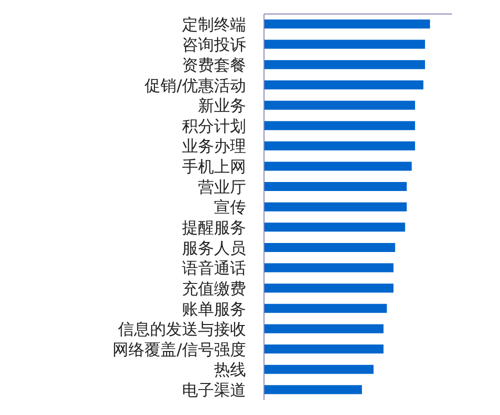 Image resolution: width=500 pixels, height=415 pixels. I want to click on y-tick-label: 提醒服务, so click(214, 227).